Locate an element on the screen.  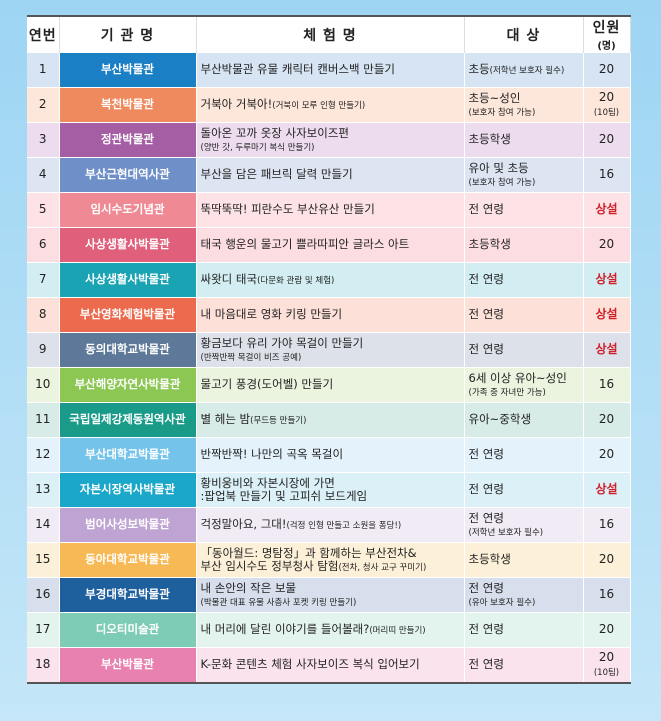
row-number: 3 is located at coordinates (43, 140).